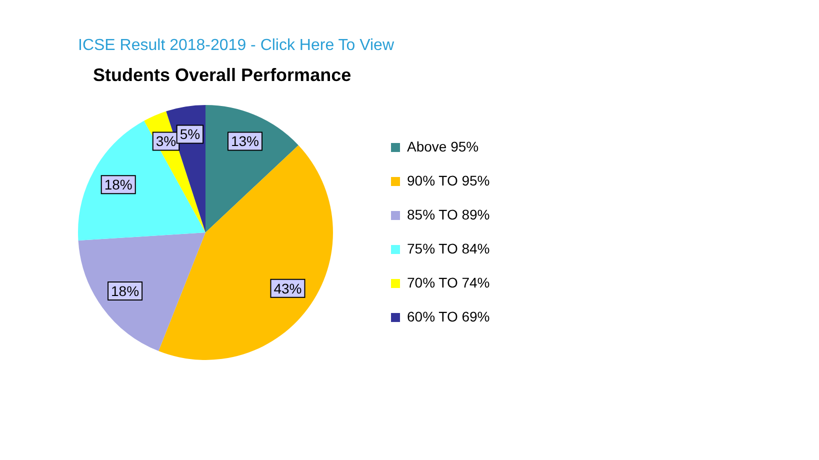 The image size is (819, 460). Describe the element at coordinates (190, 134) in the screenshot. I see `data-label: 5%` at that location.